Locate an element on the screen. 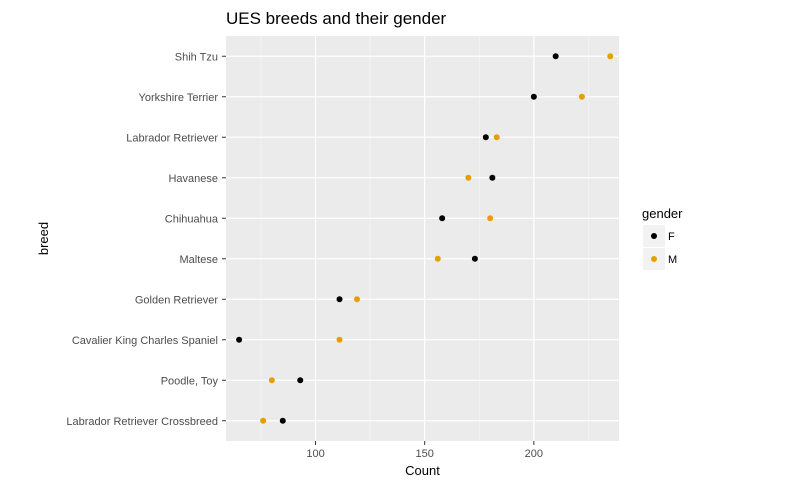 This screenshot has height=485, width=805. legend: gender FM is located at coordinates (662, 238).